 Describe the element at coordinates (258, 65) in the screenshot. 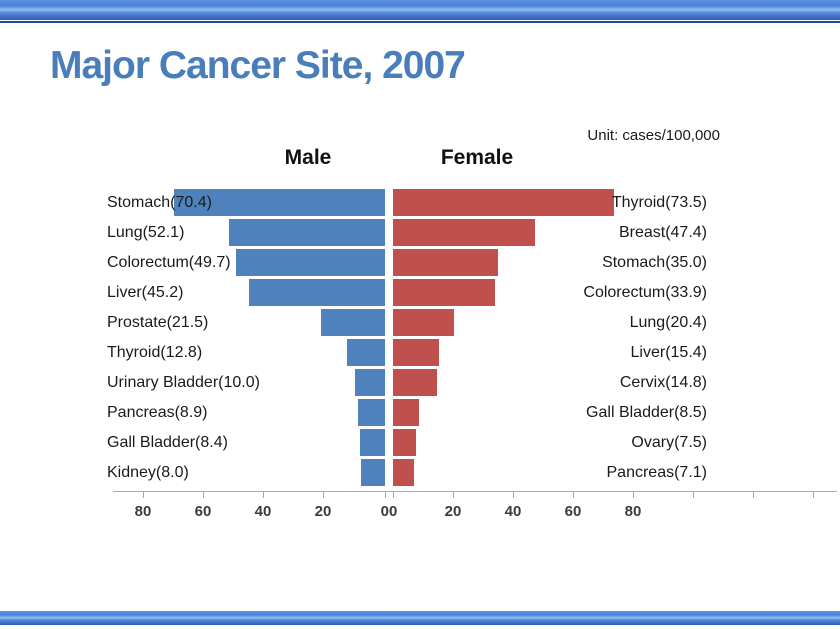

I see `page-title: Major Cancer Site, 2007` at that location.